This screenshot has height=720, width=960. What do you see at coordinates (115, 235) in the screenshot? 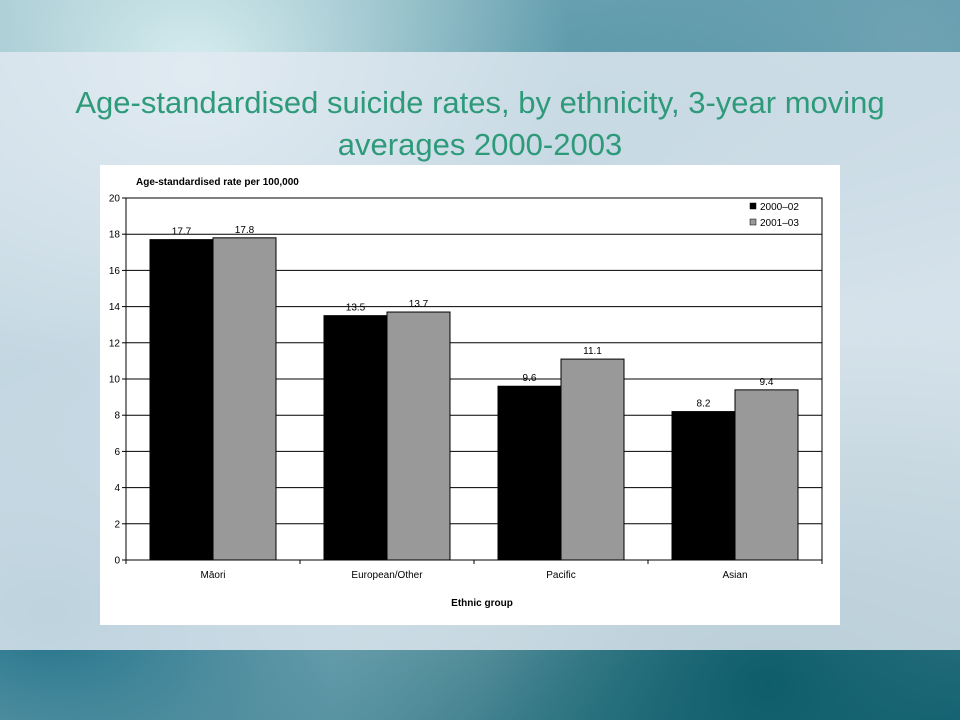
I see `y-tick-label: 18` at bounding box center [115, 235].